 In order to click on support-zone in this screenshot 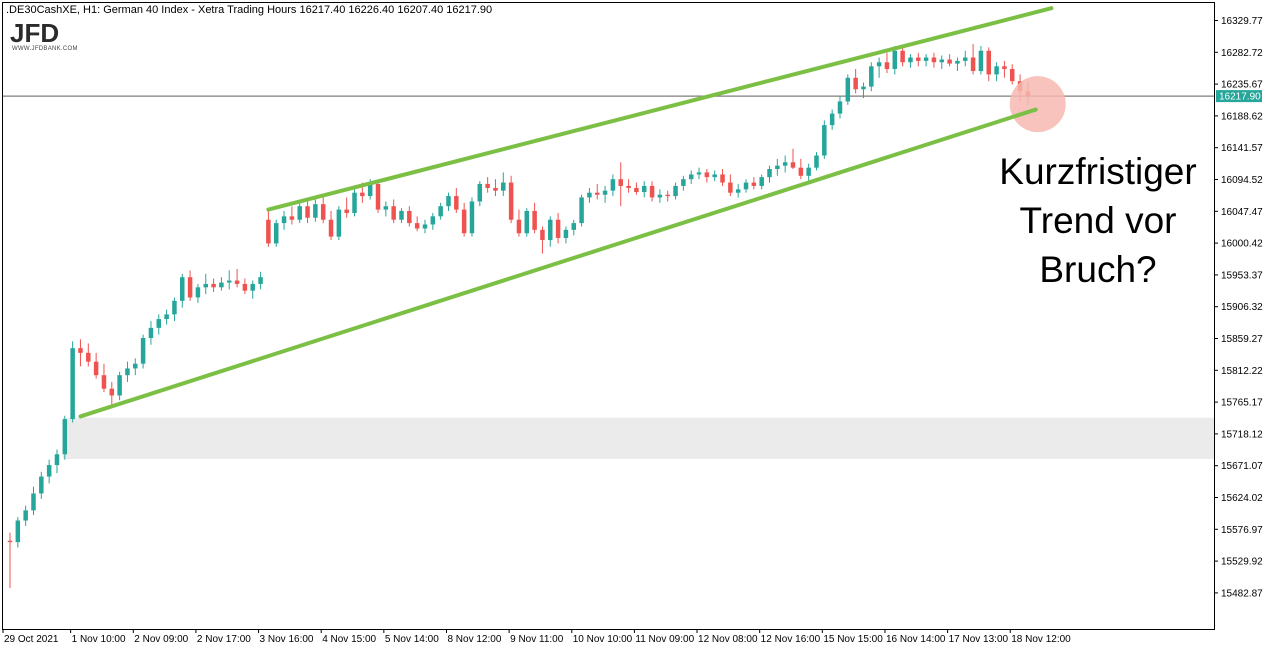, I will do `click(638, 438)`.